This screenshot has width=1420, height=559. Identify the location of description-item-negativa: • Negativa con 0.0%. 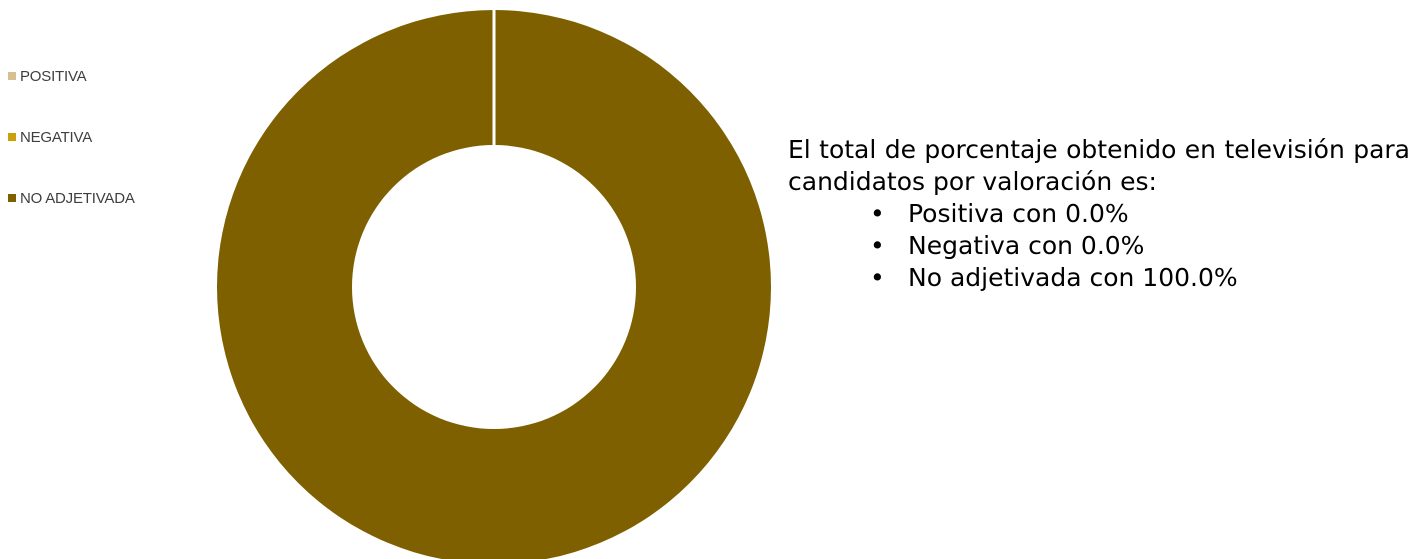
(1140, 246).